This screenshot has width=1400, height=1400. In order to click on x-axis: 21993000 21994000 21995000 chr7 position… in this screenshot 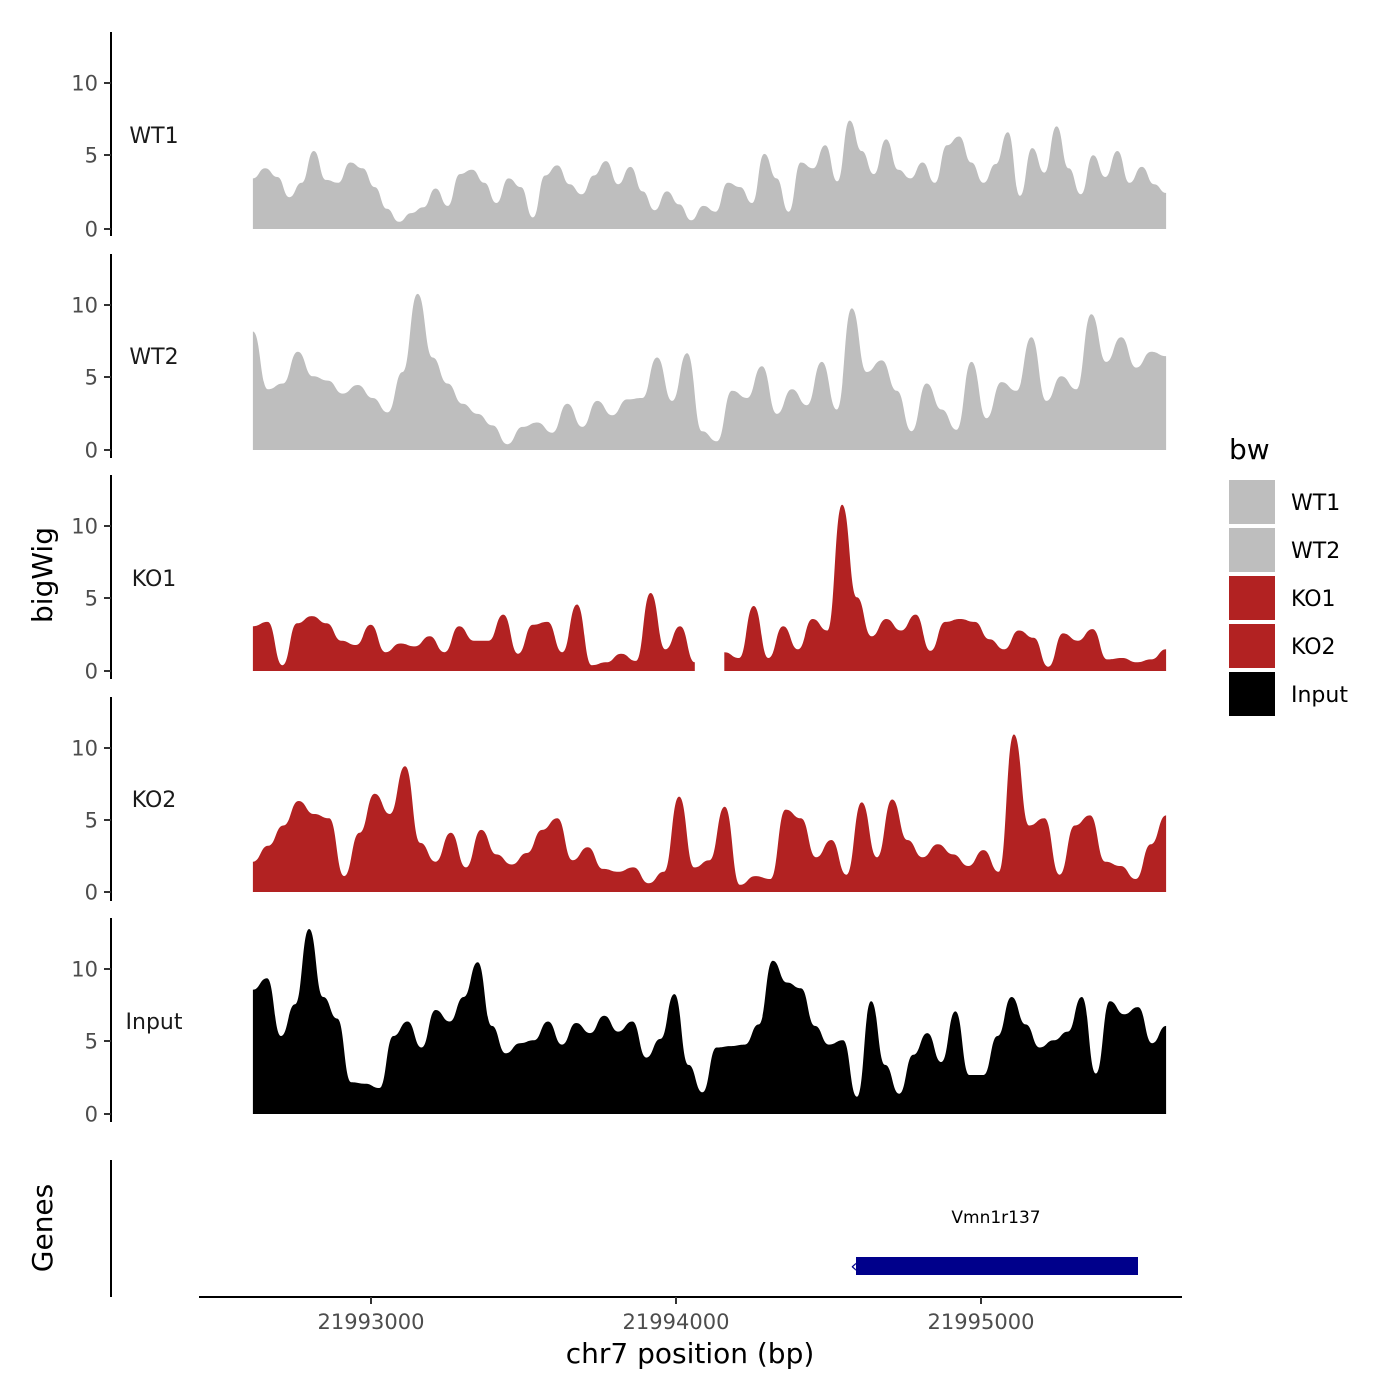, I will do `click(690, 1333)`.